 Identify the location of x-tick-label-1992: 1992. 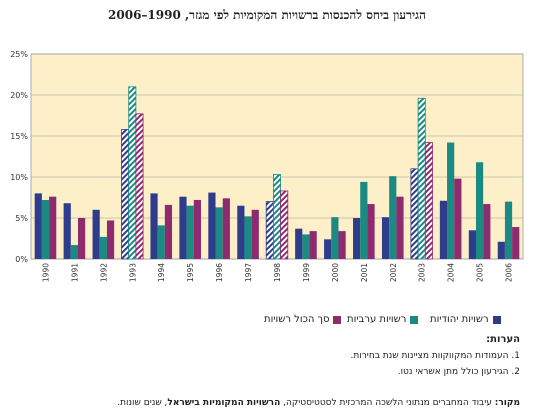
(103, 272).